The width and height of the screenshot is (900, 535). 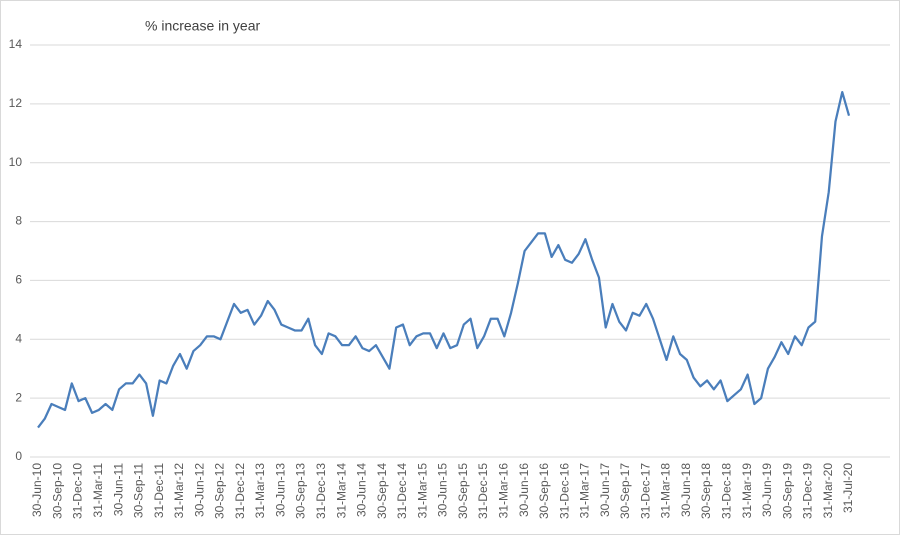 I want to click on x-tick-label: 31-Dec-11, so click(x=159, y=490).